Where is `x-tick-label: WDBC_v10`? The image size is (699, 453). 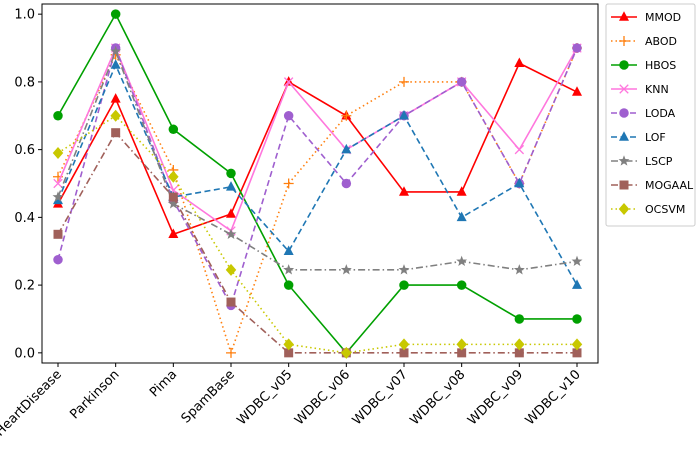
x-tick-label: WDBC_v10 is located at coordinates (553, 397).